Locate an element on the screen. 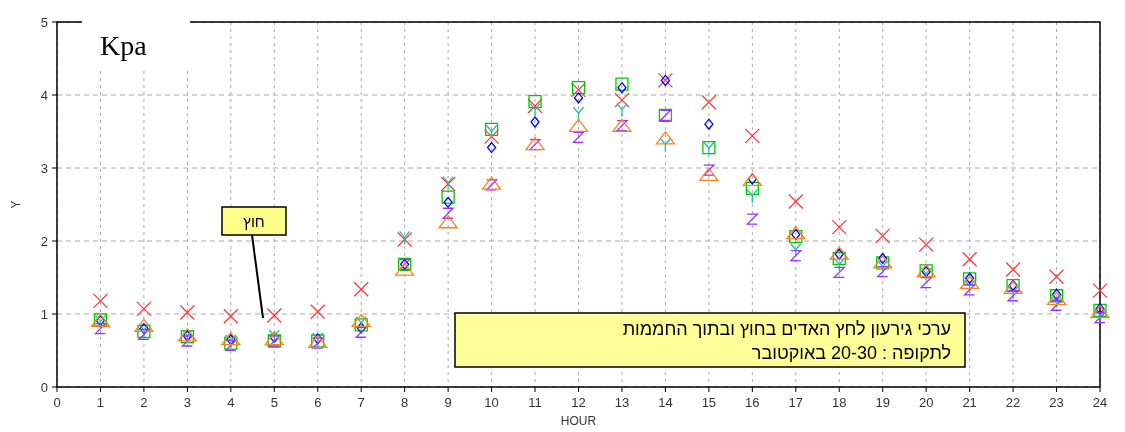 This screenshot has height=432, width=1125. x-tick-label: 4 is located at coordinates (231, 402).